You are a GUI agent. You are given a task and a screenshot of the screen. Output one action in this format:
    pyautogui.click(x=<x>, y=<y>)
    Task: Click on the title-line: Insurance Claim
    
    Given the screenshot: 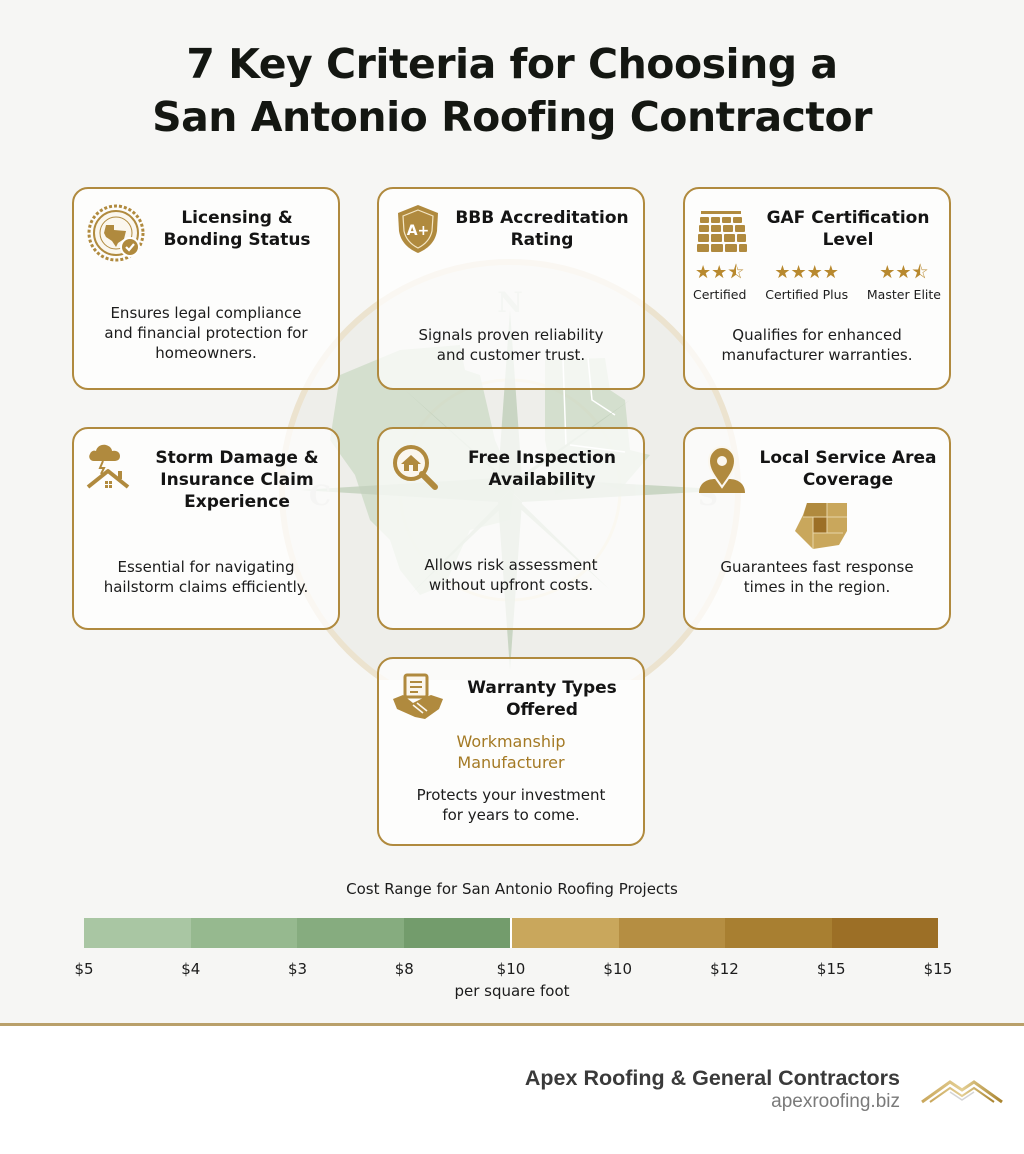 What is the action you would take?
    pyautogui.click(x=237, y=480)
    